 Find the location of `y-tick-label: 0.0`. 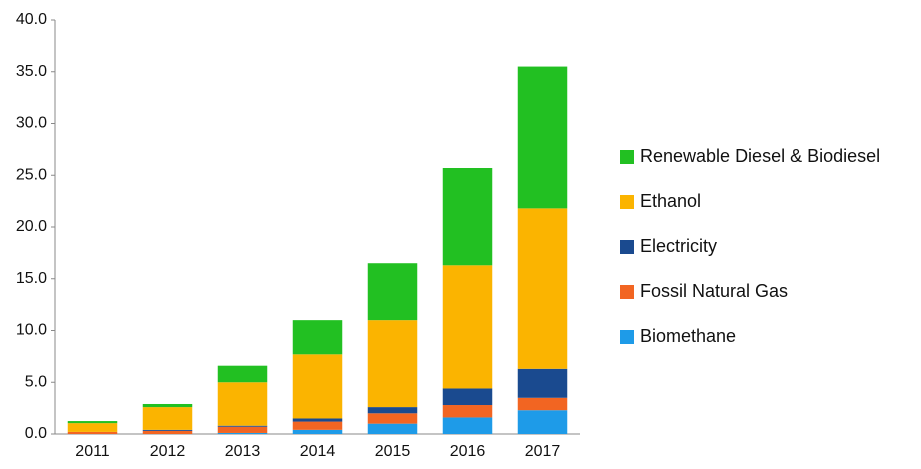

y-tick-label: 0.0 is located at coordinates (36, 433).